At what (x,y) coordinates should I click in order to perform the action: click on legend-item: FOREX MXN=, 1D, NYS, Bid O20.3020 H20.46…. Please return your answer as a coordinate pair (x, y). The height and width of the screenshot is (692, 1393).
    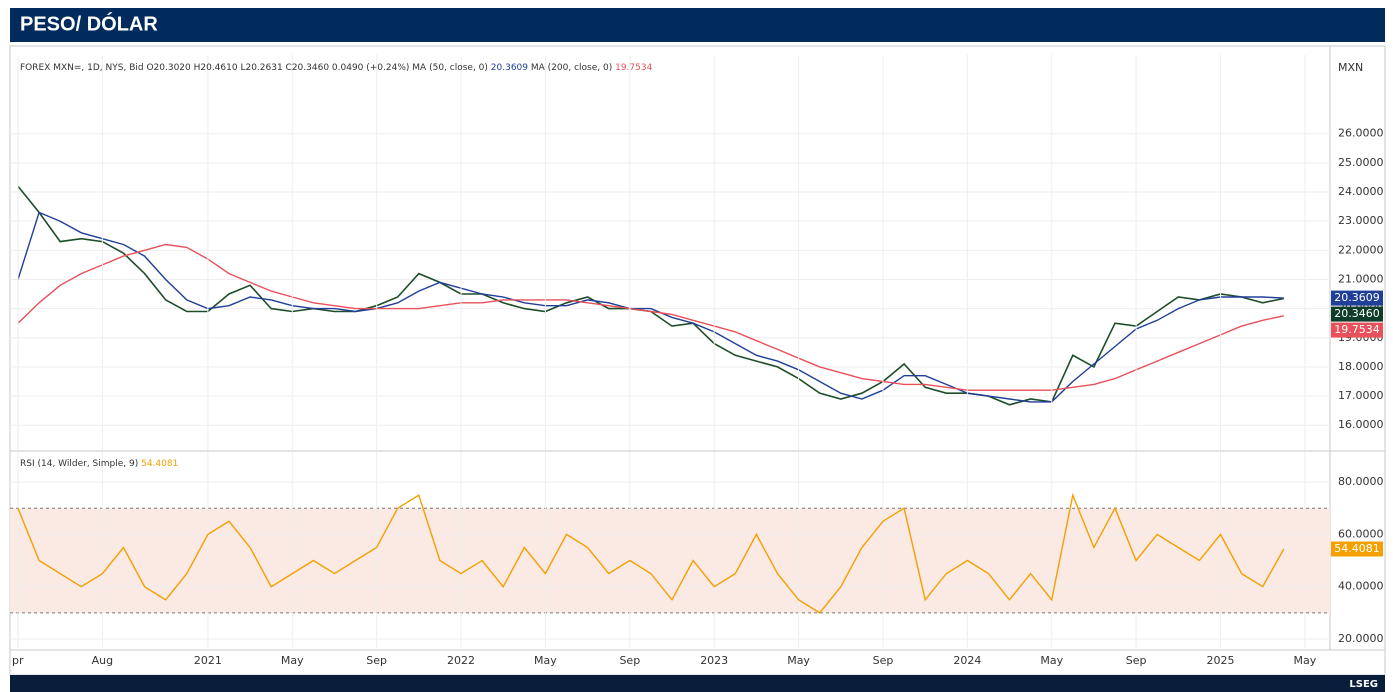
    Looking at the image, I should click on (214, 68).